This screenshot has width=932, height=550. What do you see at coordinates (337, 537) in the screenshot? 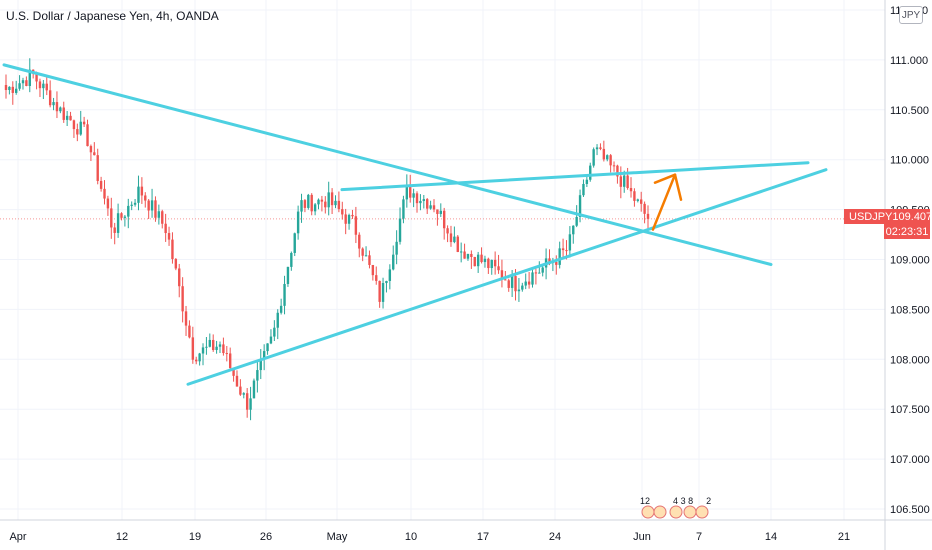
I see `x-tick-label: May` at bounding box center [337, 537].